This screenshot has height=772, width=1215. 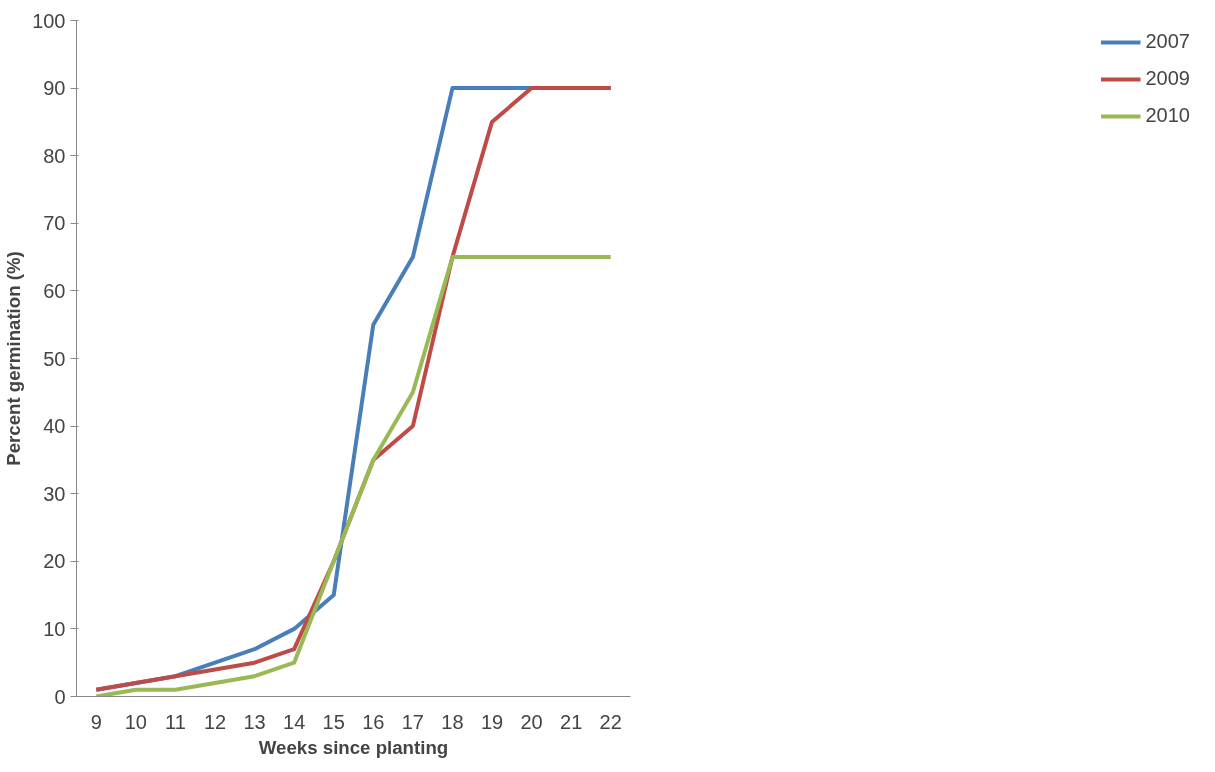 I want to click on x-tick-label: 13, so click(x=254, y=721).